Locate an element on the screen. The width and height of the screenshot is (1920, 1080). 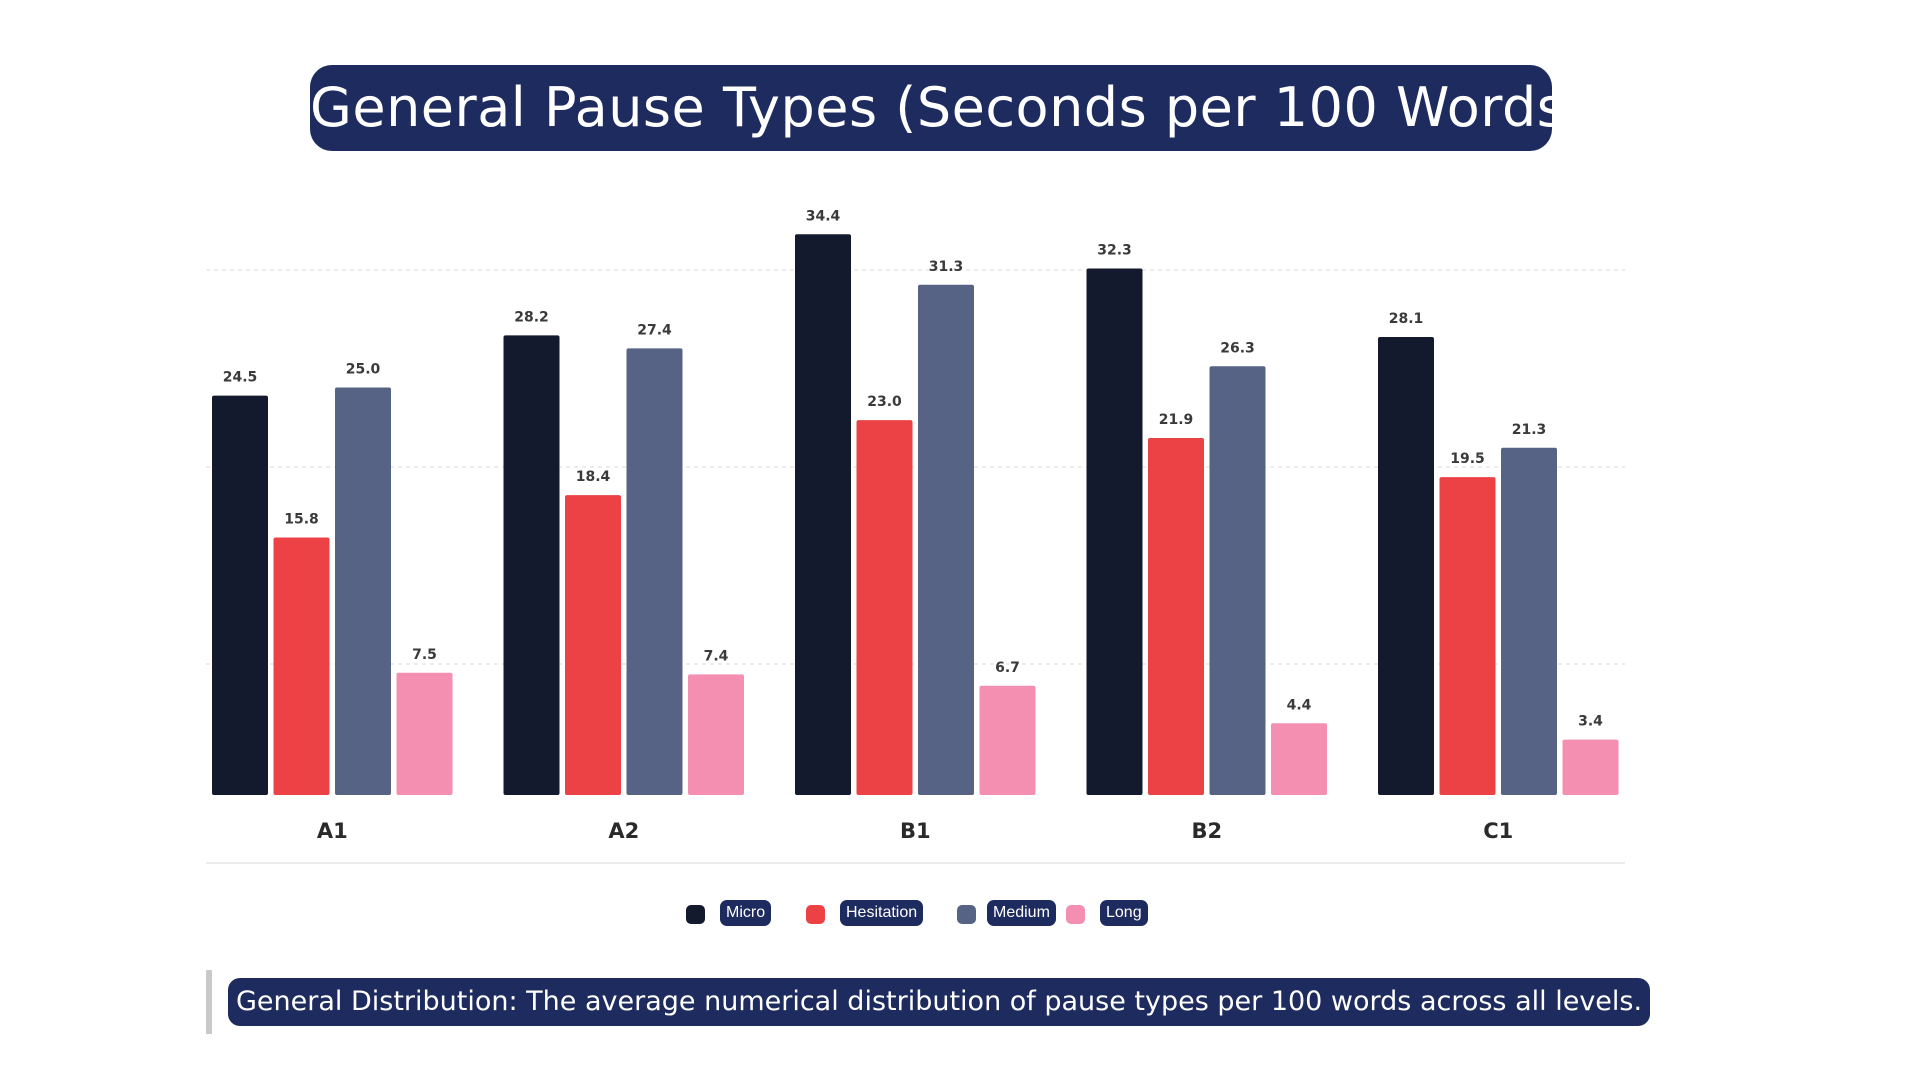
data-label: 25.0 is located at coordinates (363, 370).